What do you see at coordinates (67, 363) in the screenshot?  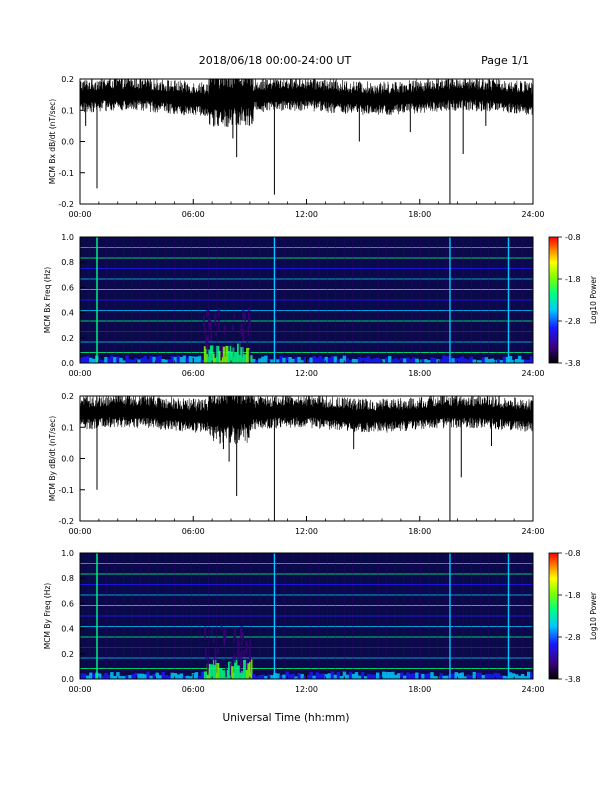 I see `y-tick-label: 0.0` at bounding box center [67, 363].